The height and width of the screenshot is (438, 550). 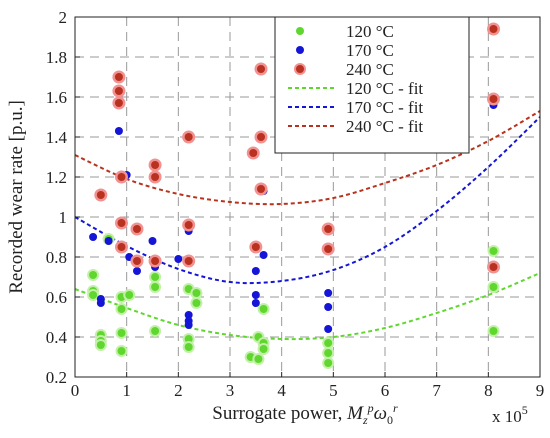 I want to click on x-axis-label: Surrogate power, Mzpω0r, so click(x=305, y=414).